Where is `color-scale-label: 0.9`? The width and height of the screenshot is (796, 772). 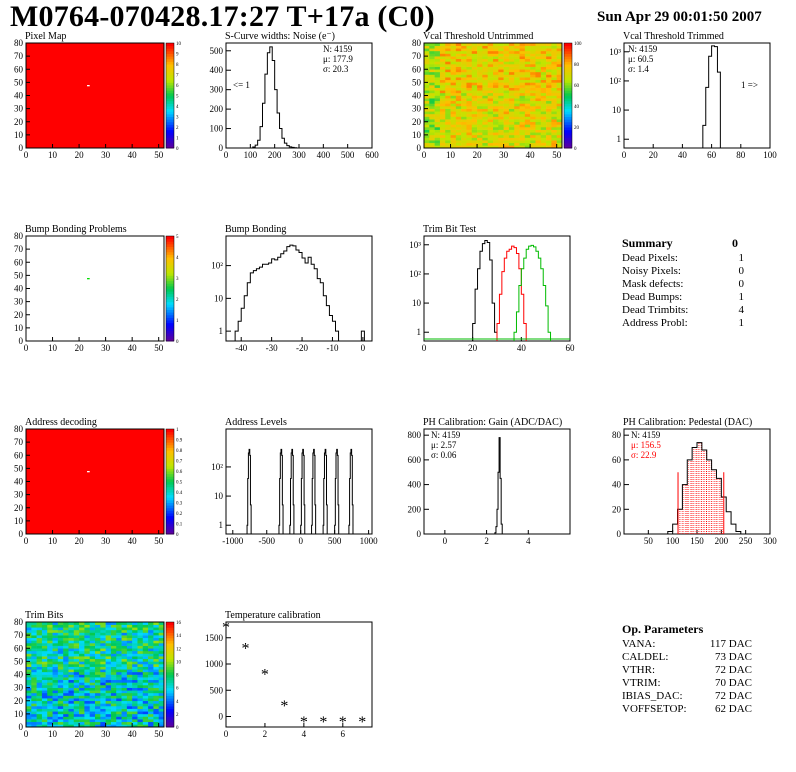
color-scale-label: 0.9 is located at coordinates (179, 441).